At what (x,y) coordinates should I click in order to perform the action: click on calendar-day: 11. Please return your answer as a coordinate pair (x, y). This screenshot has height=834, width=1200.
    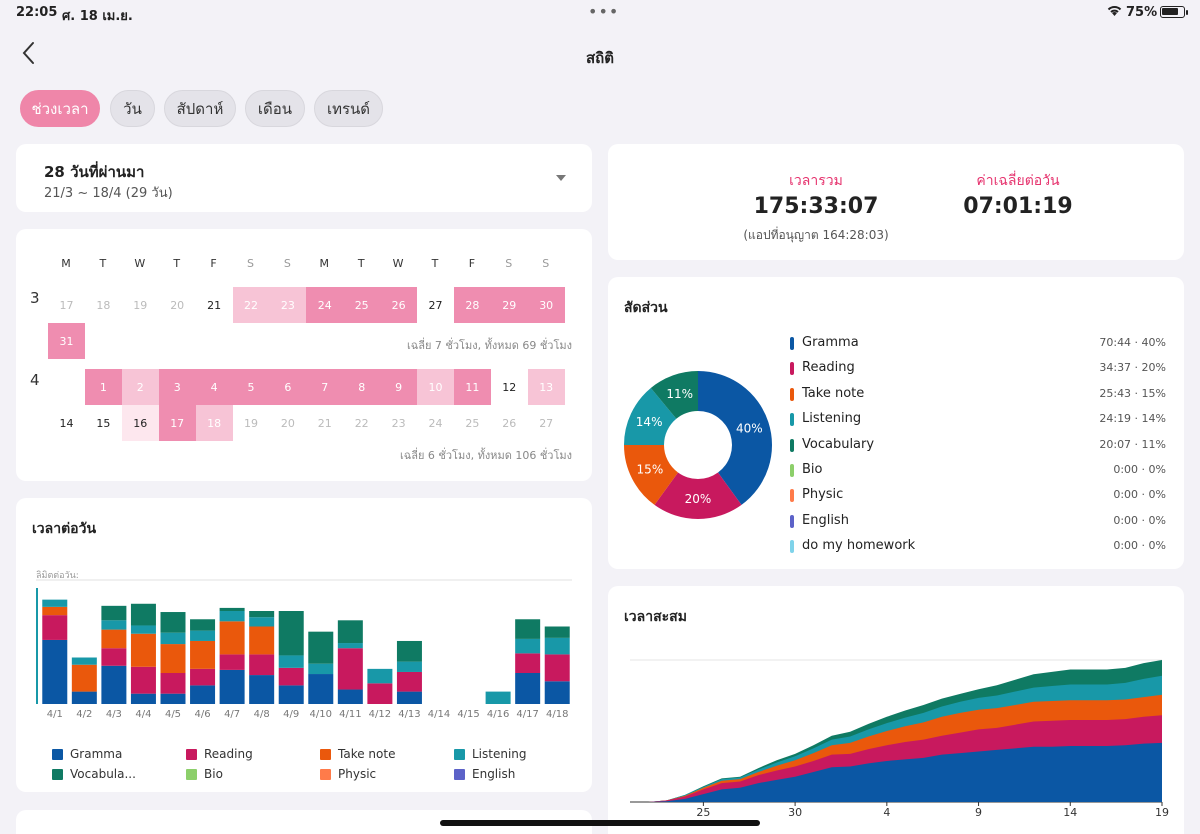
    Looking at the image, I should click on (472, 387).